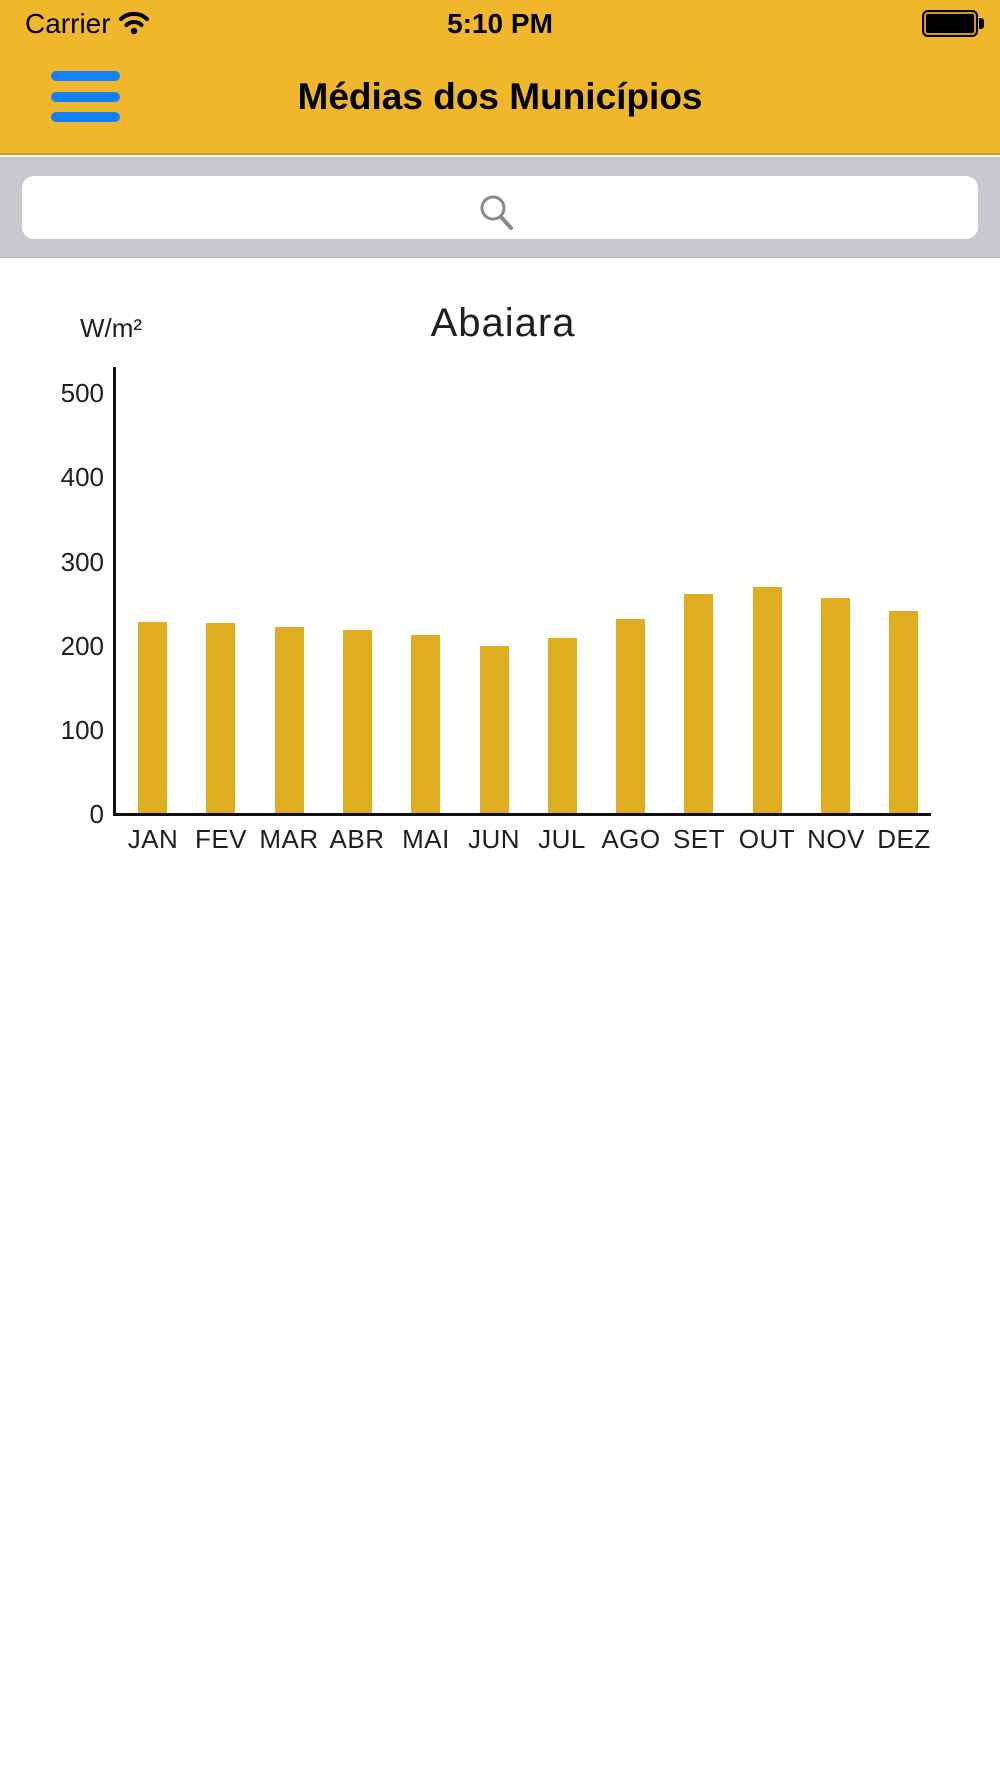  What do you see at coordinates (562, 725) in the screenshot?
I see `bar-jul` at bounding box center [562, 725].